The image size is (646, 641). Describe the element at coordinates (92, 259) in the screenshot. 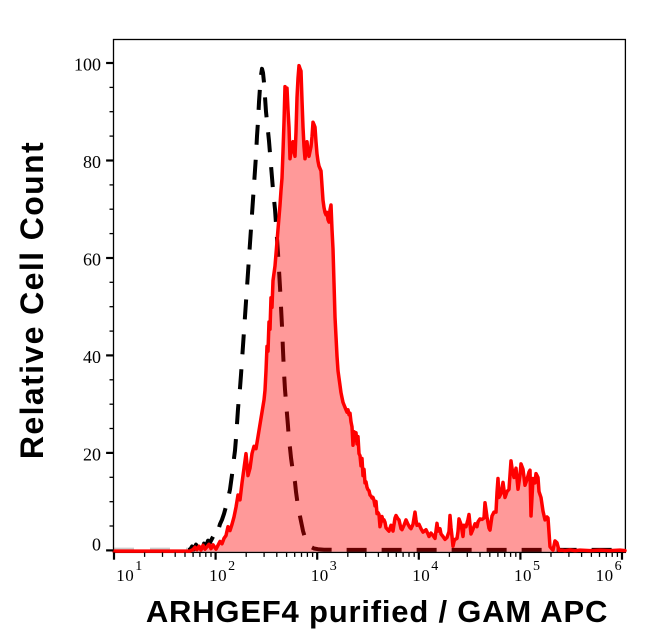

I see `svg-text: 60` at that location.